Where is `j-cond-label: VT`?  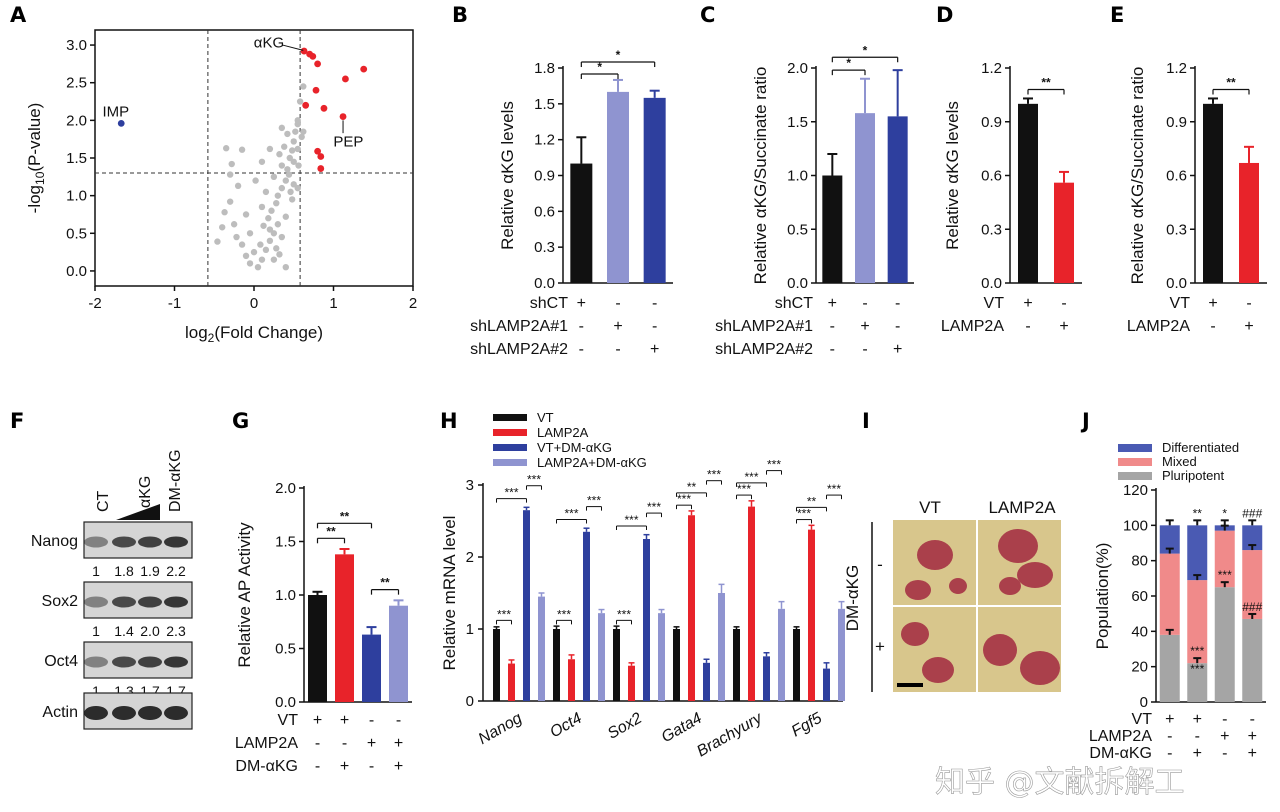
j-cond-label: VT is located at coordinates (1142, 719).